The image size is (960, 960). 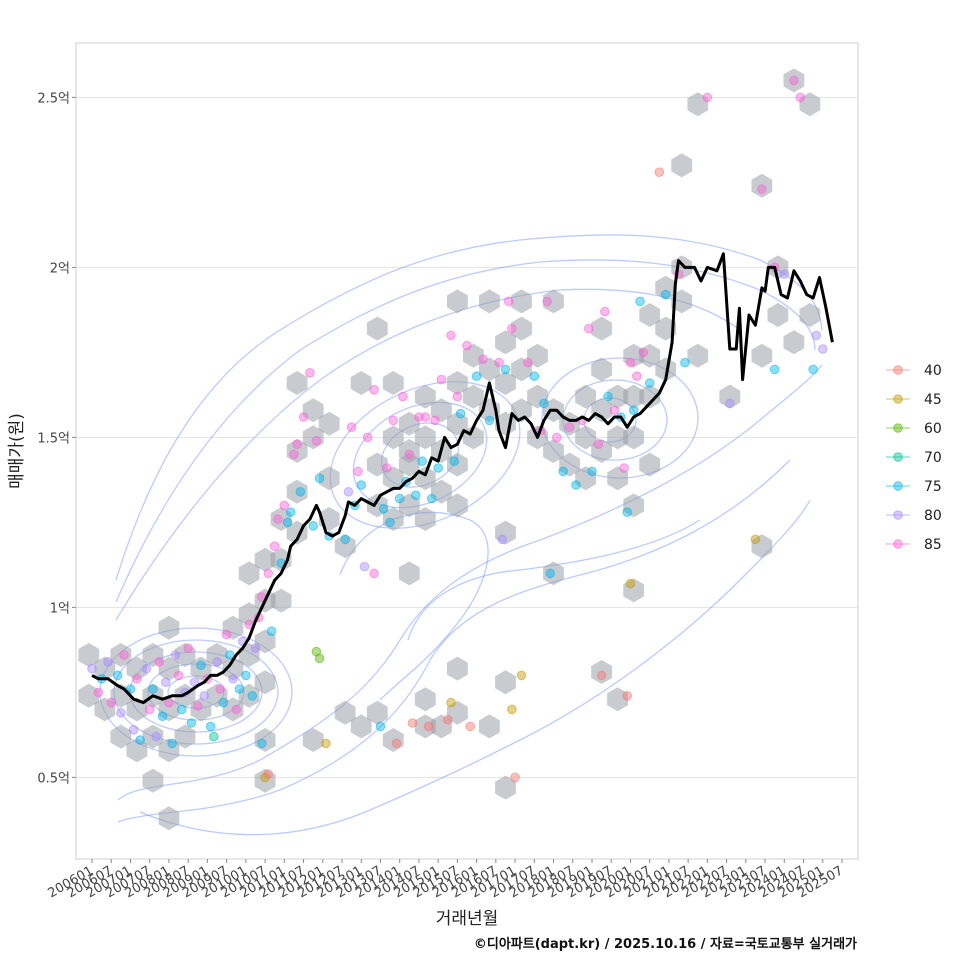 What do you see at coordinates (56, 438) in the screenshot?
I see `y-axis-ticks: 0.5억 1억 1.5억 2억 2.5억` at bounding box center [56, 438].